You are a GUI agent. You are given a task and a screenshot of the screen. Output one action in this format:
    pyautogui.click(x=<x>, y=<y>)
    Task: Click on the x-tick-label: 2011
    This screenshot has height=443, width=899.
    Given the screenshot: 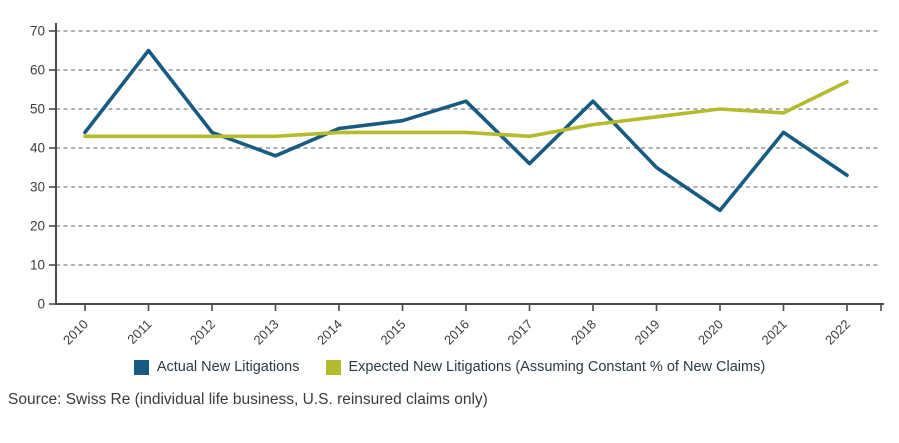 What is the action you would take?
    pyautogui.click(x=139, y=332)
    